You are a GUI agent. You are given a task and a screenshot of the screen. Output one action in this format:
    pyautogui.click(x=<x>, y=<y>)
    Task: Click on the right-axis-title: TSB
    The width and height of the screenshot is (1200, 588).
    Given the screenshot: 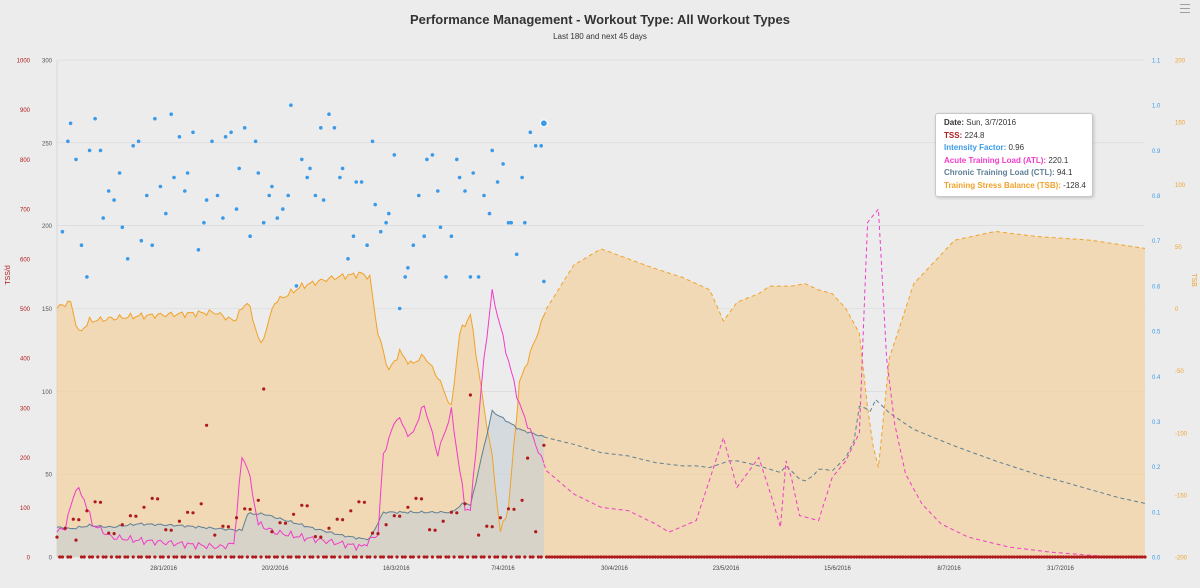 What is the action you would take?
    pyautogui.click(x=1193, y=280)
    